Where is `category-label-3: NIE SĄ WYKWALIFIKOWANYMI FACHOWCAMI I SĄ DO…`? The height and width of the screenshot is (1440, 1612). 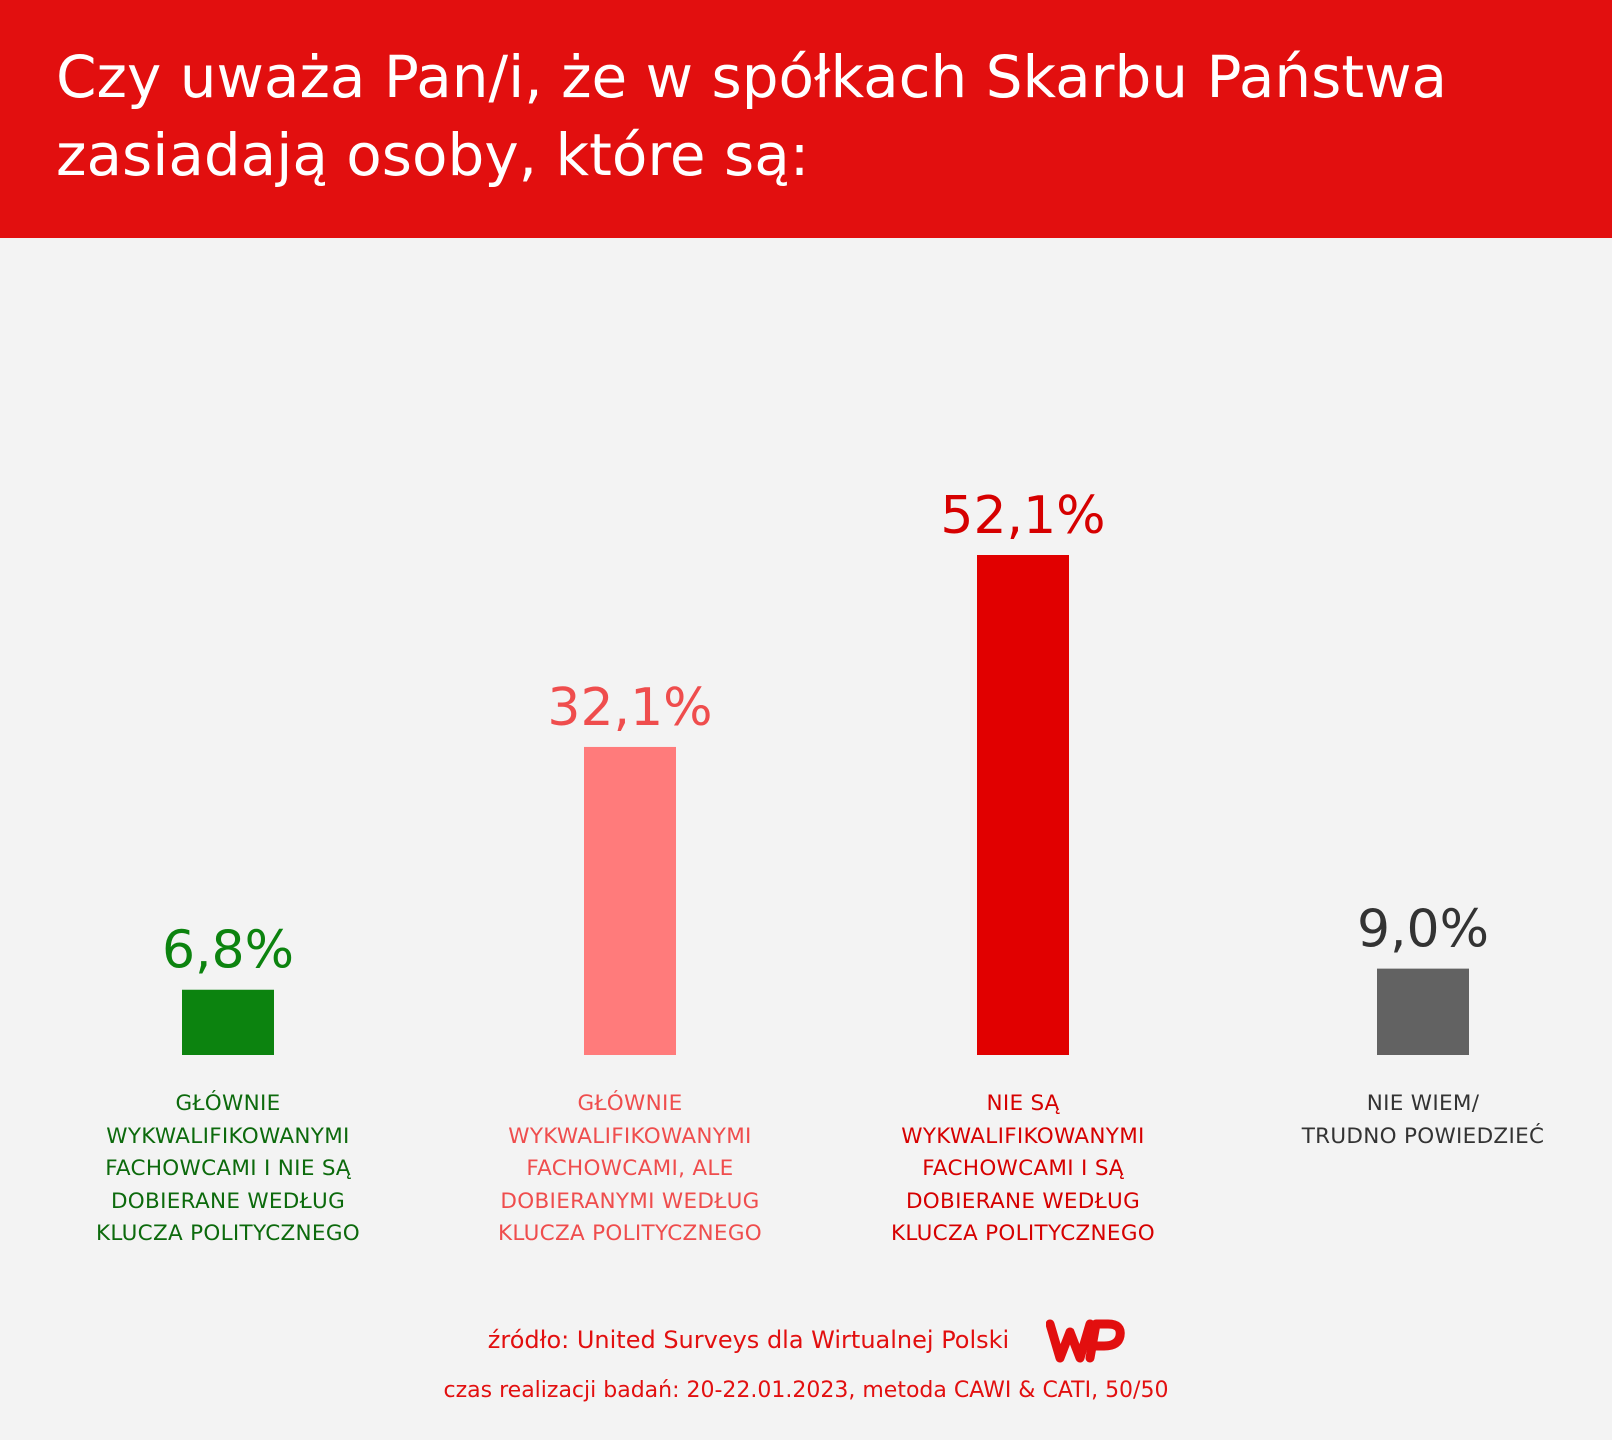 category-label-3: NIE SĄ WYKWALIFIKOWANYMI FACHOWCAMI I SĄ DO… is located at coordinates (1023, 1169).